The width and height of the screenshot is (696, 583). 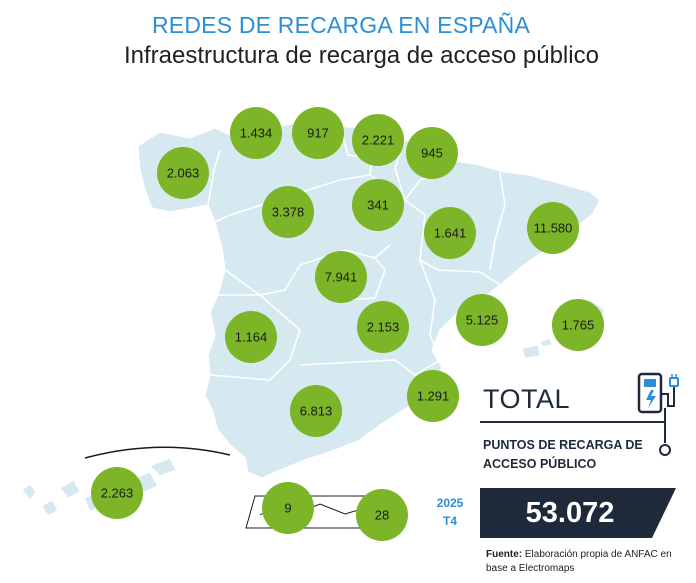 I want to click on total-value-box, so click(x=578, y=513).